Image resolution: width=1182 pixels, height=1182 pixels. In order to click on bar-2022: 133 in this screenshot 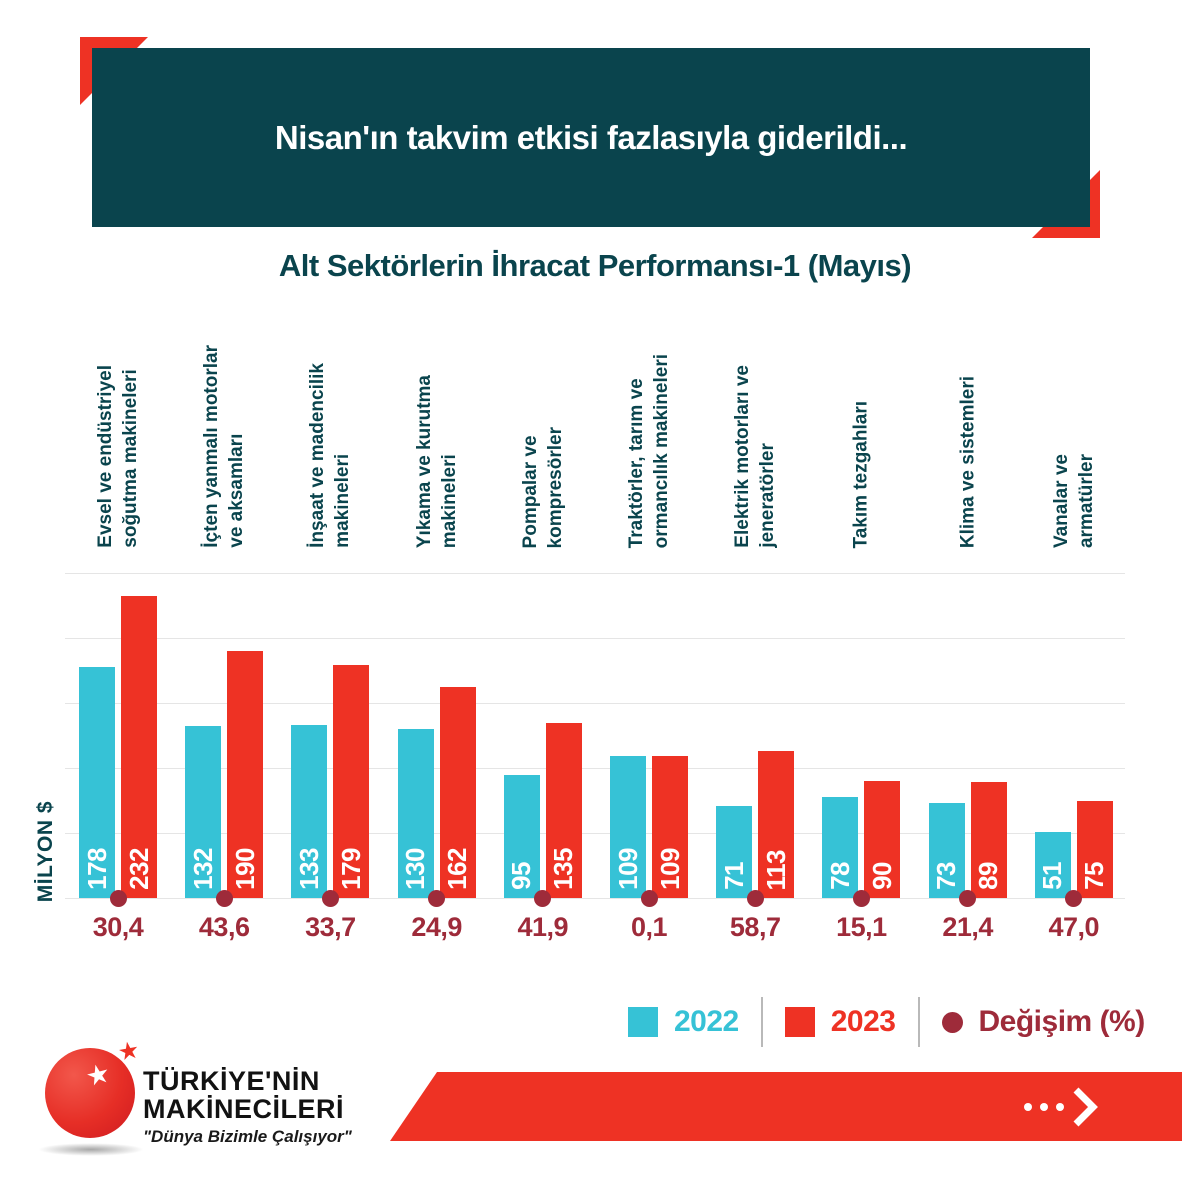, I will do `click(309, 811)`.